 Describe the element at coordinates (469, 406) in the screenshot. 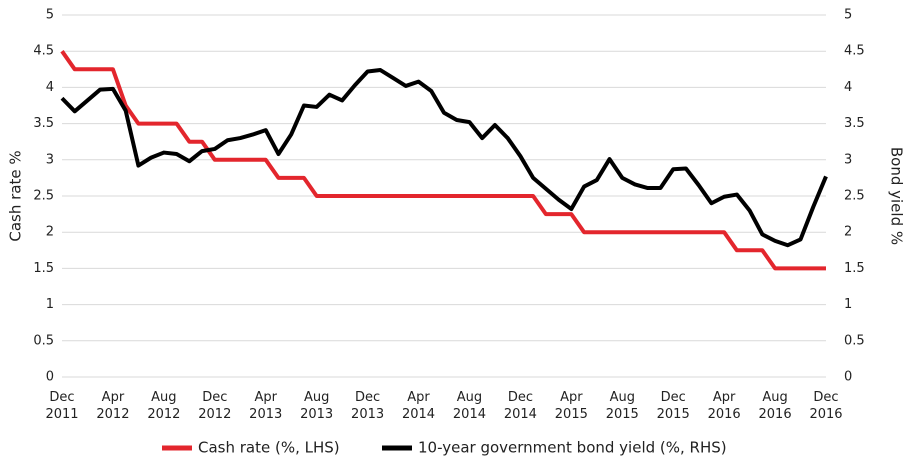

I see `x-tick-label: Aug 2014` at that location.